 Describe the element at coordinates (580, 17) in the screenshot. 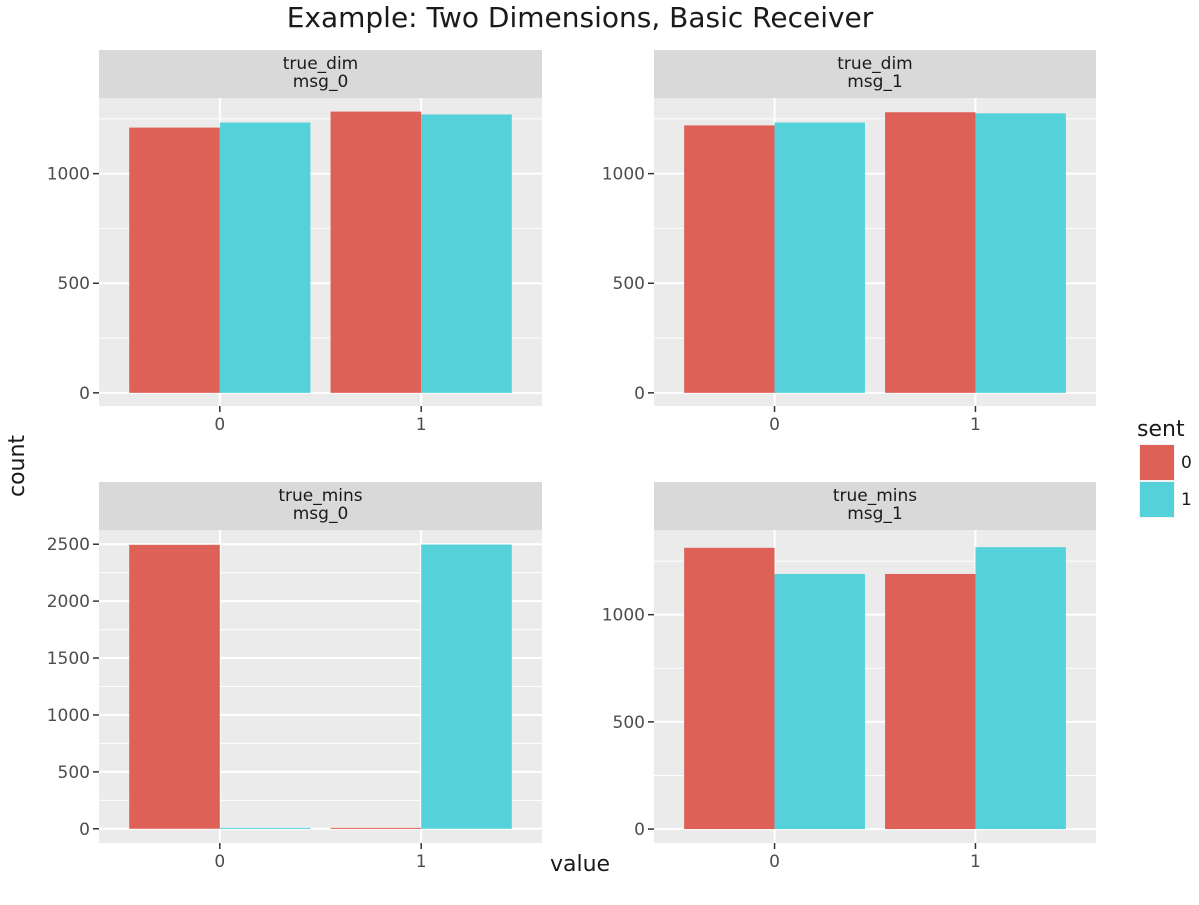

I see `chart-title: Example: Two Dimensions, Basic Receiver` at that location.